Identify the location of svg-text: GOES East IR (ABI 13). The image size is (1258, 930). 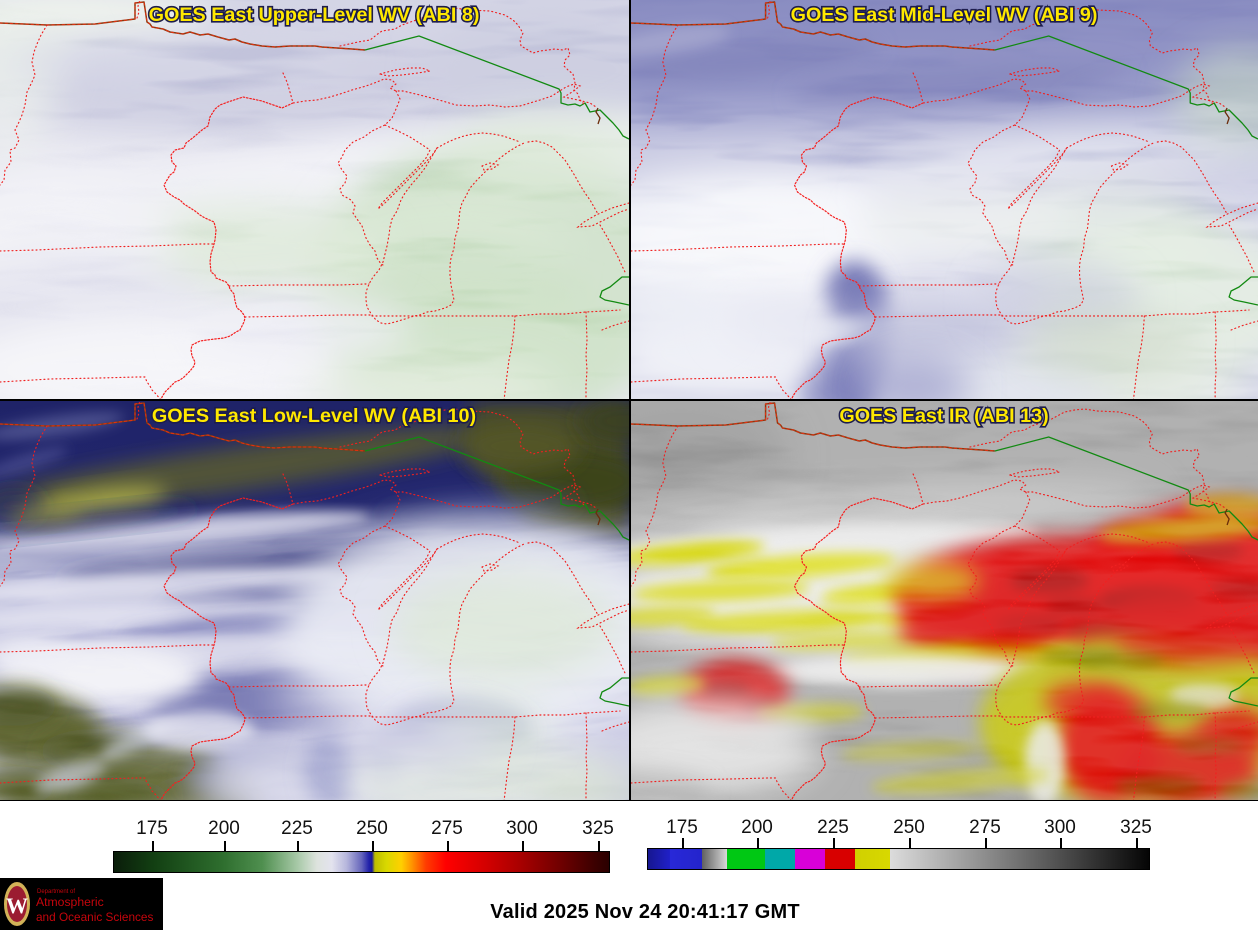
(943, 416).